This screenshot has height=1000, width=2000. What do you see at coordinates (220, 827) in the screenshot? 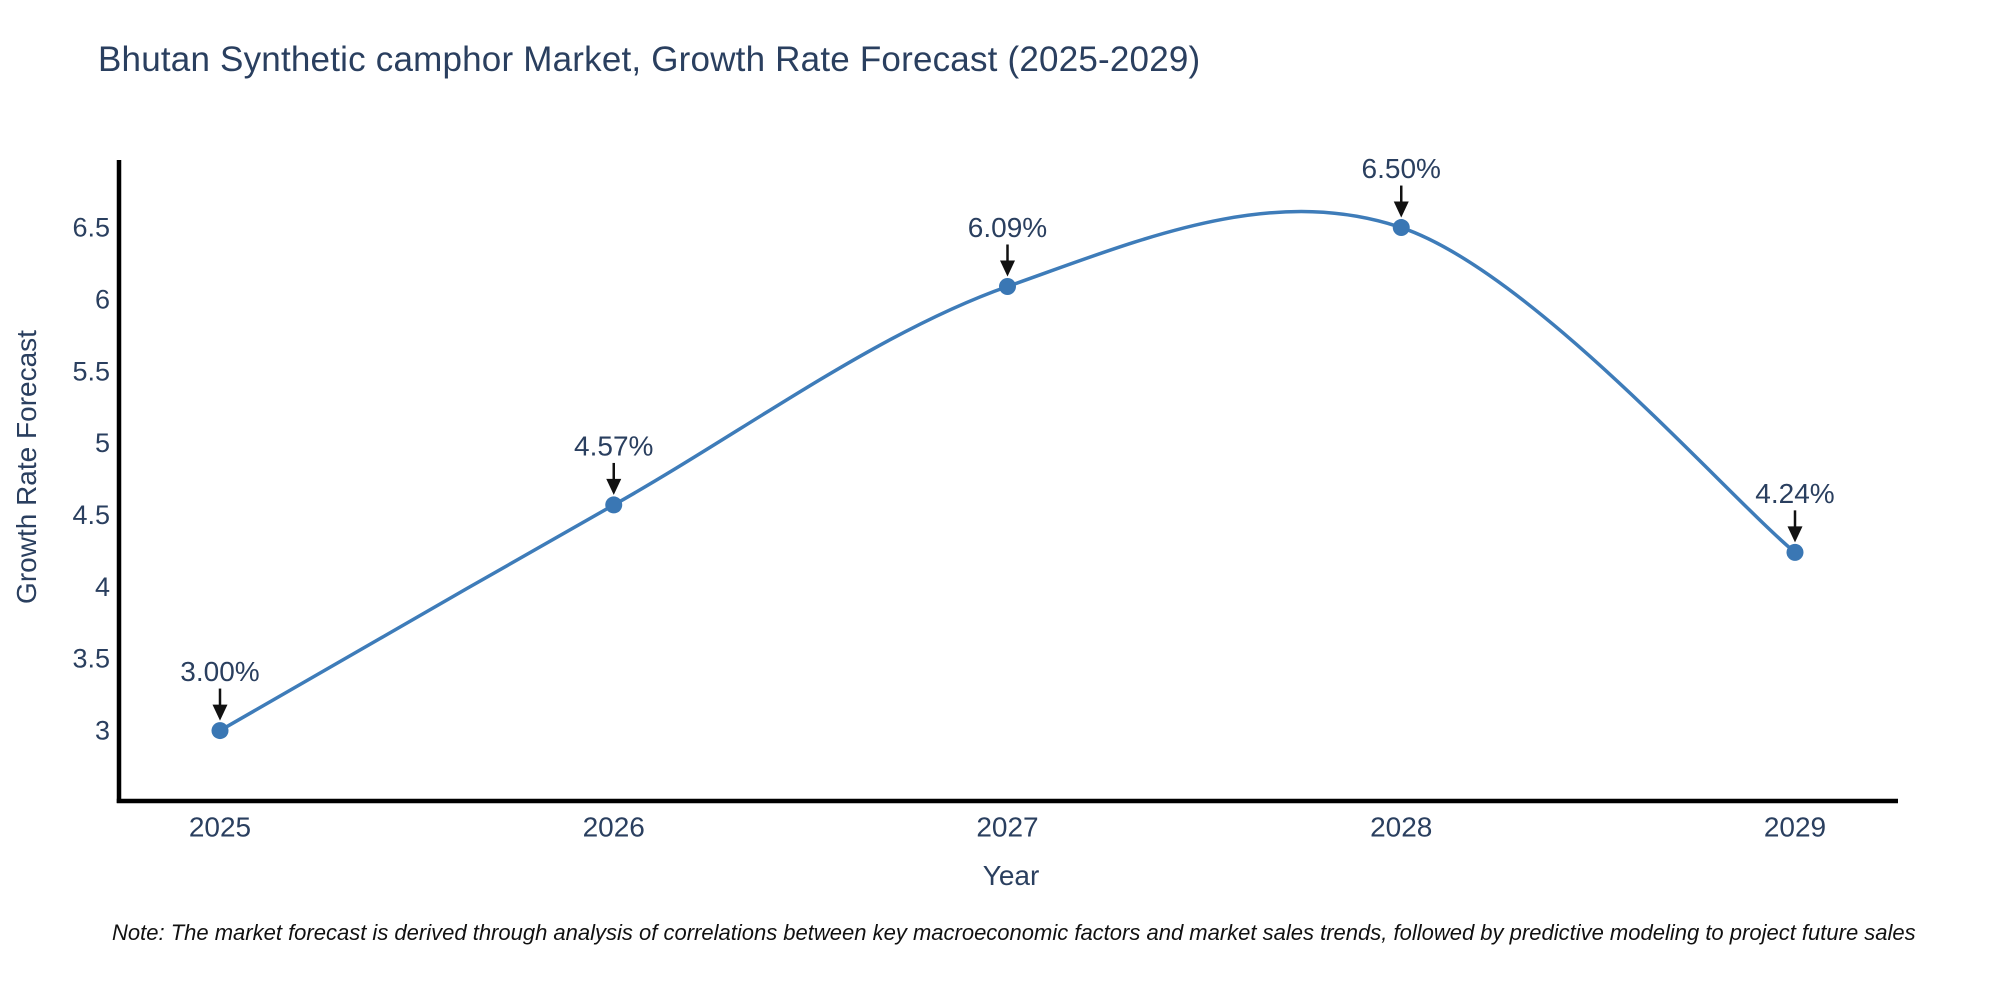
I see `x-tick-label: 2025` at bounding box center [220, 827].